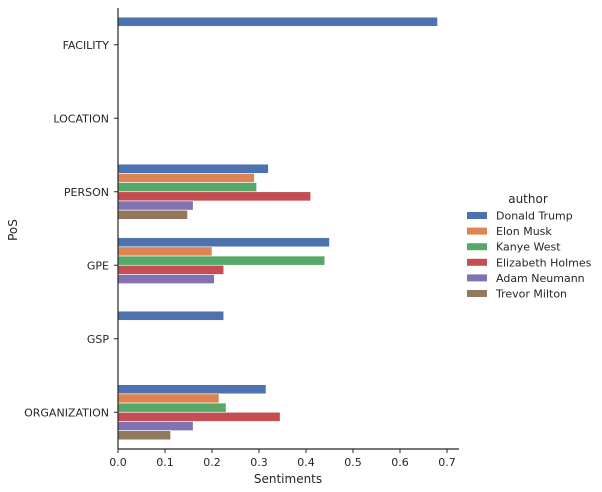 The image size is (602, 492). What do you see at coordinates (306, 462) in the screenshot?
I see `x-tick-label: 0.4` at bounding box center [306, 462].